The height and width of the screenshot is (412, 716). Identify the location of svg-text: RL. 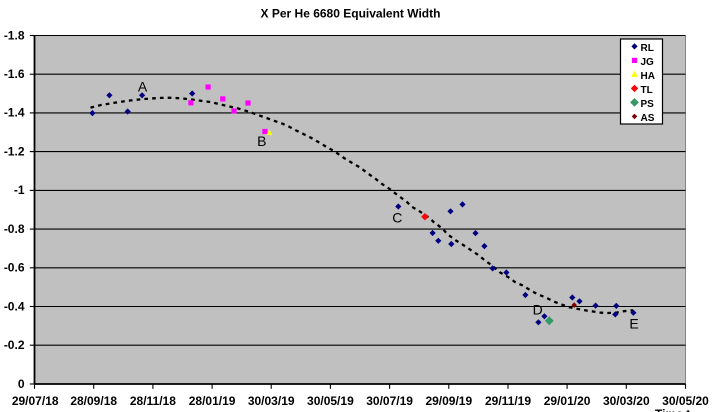
(647, 48).